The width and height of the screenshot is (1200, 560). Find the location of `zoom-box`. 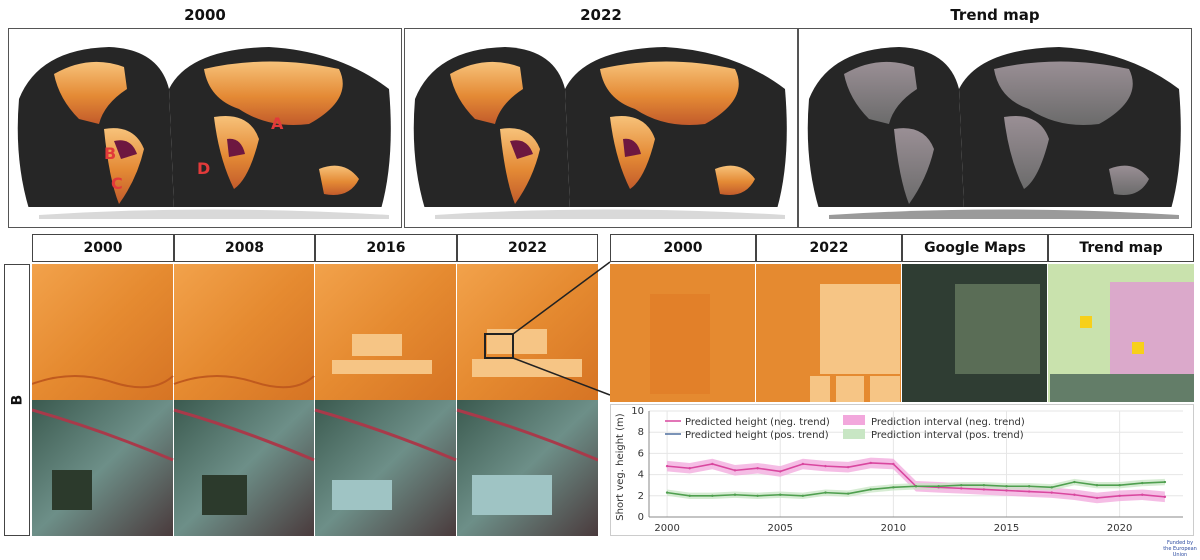

zoom-box is located at coordinates (499, 346).